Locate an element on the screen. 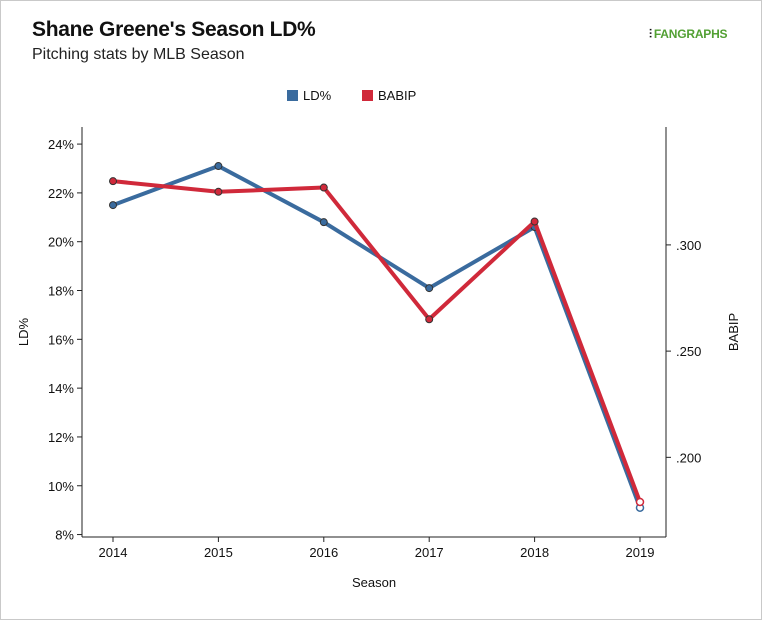 The height and width of the screenshot is (620, 762). fangraphs-logo: ⫶ FANGRAPHS is located at coordinates (688, 34).